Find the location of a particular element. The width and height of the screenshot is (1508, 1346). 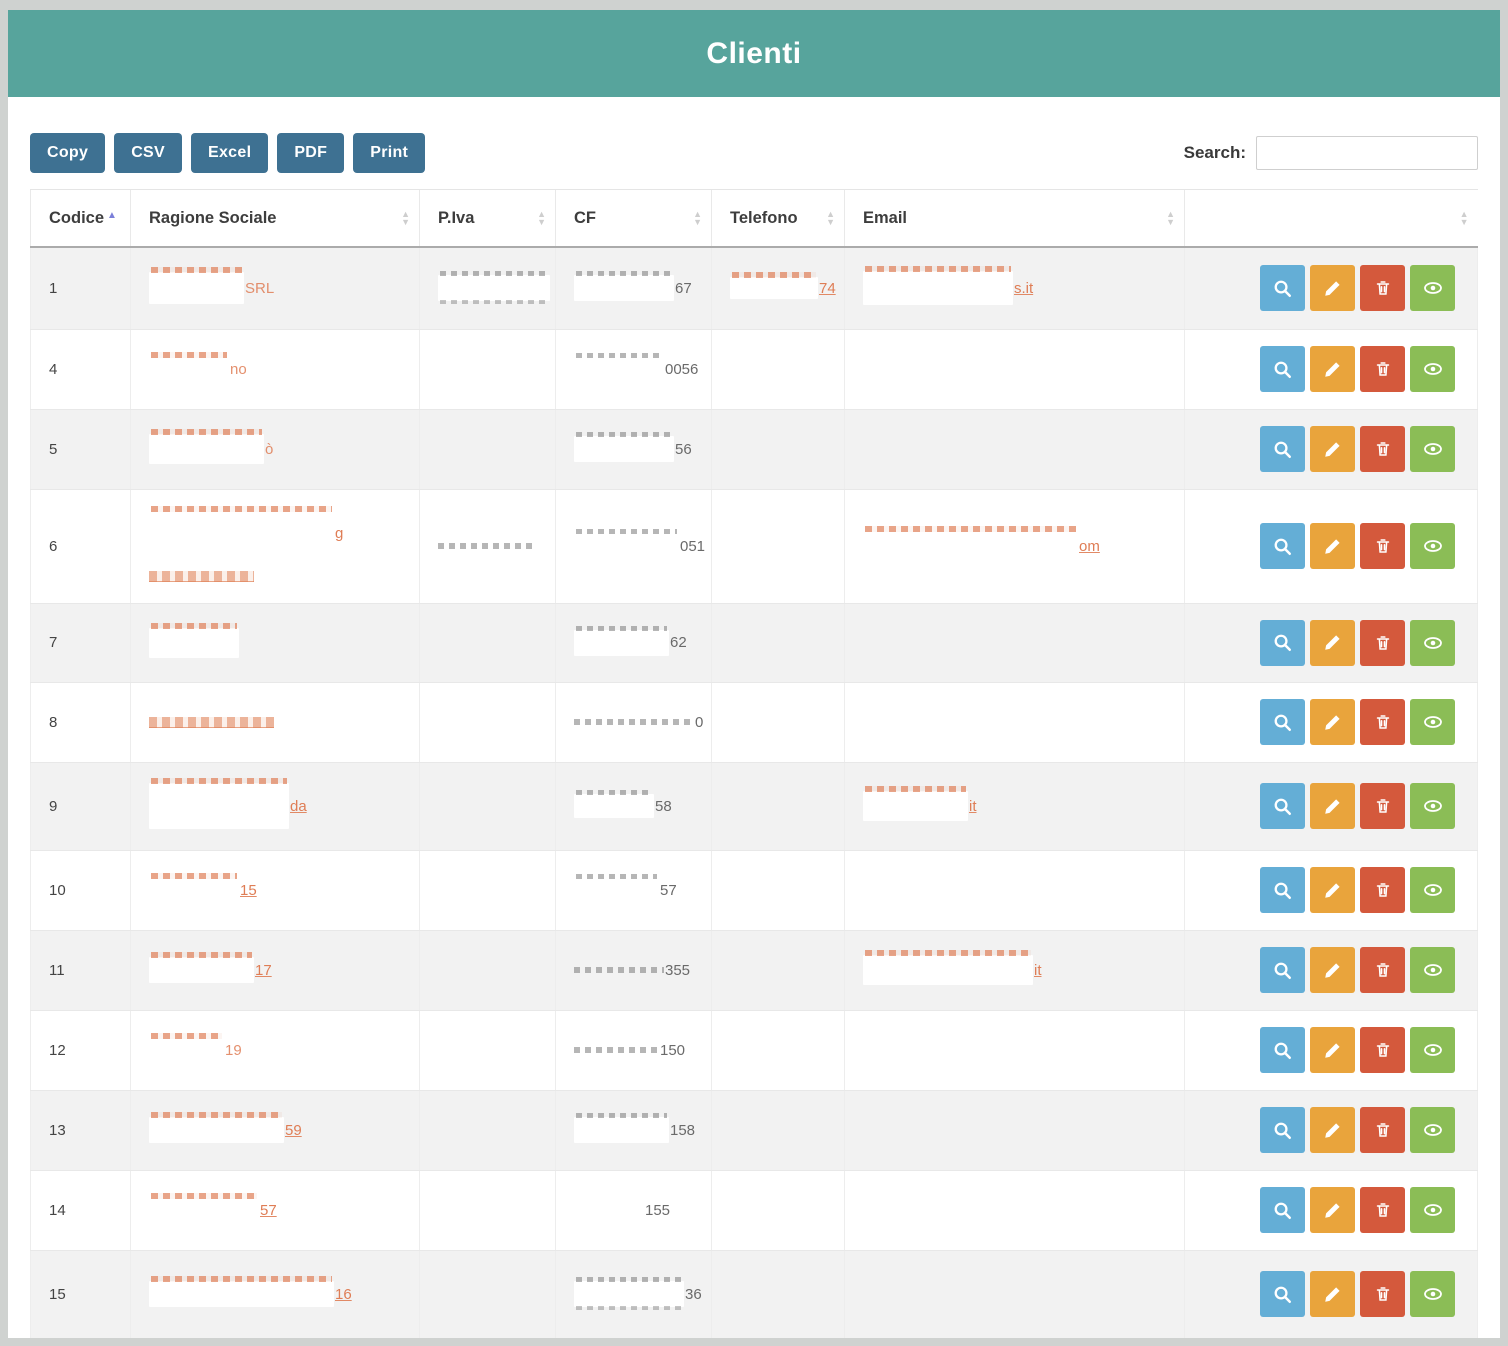

cf-value: 57 is located at coordinates (633, 888).